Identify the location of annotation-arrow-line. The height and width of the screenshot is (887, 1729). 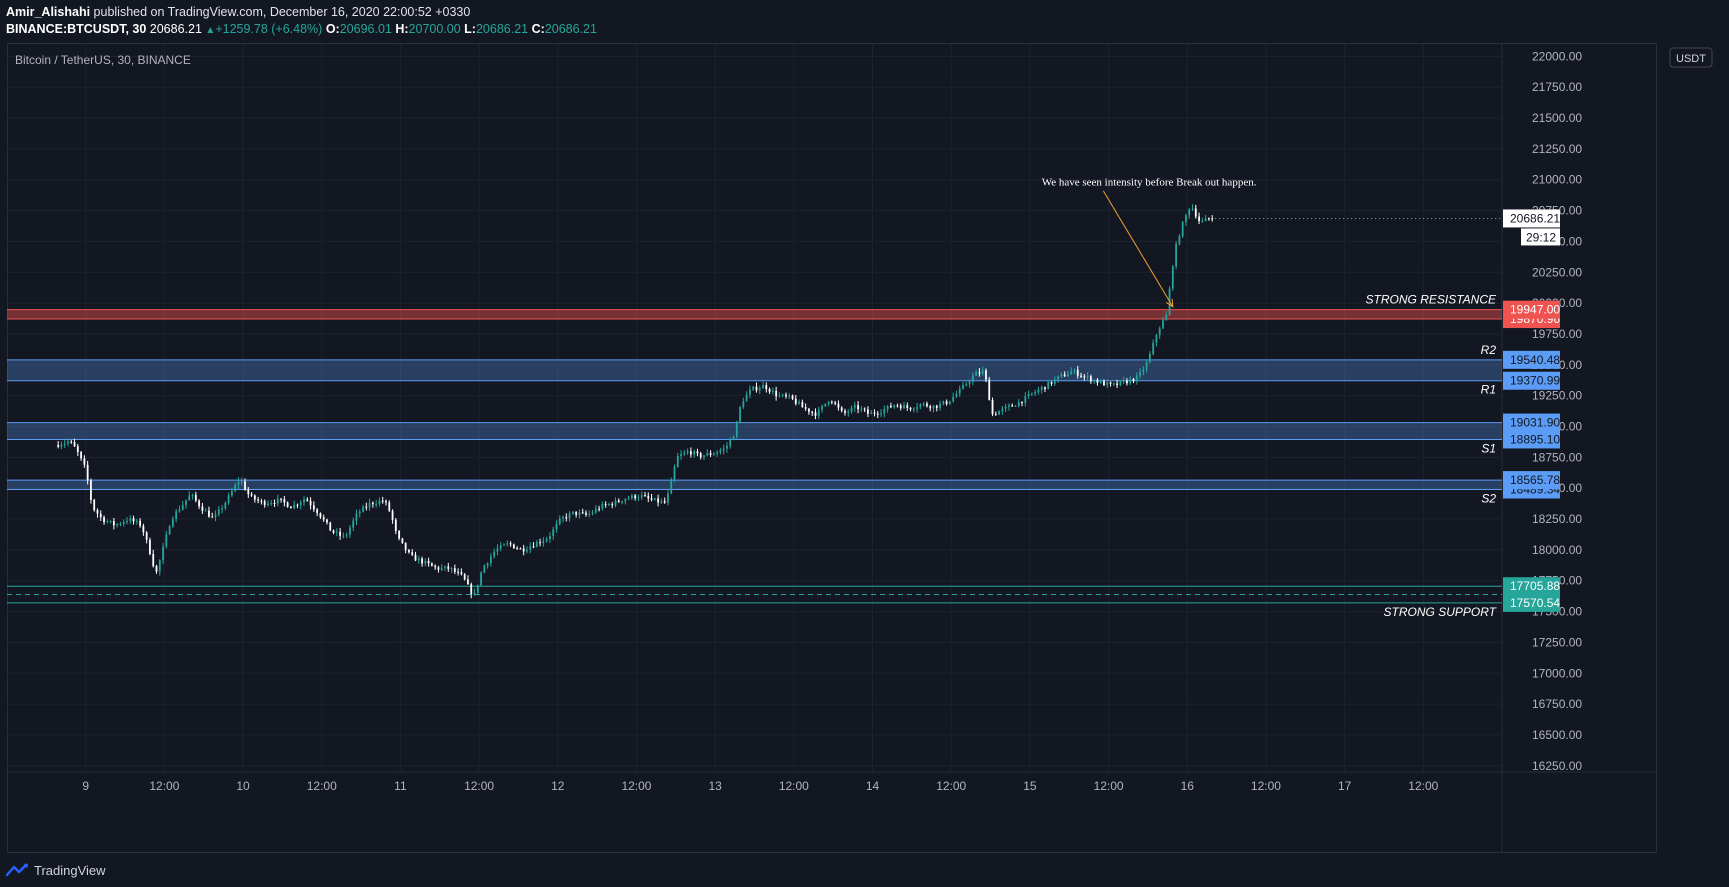
(1138, 249).